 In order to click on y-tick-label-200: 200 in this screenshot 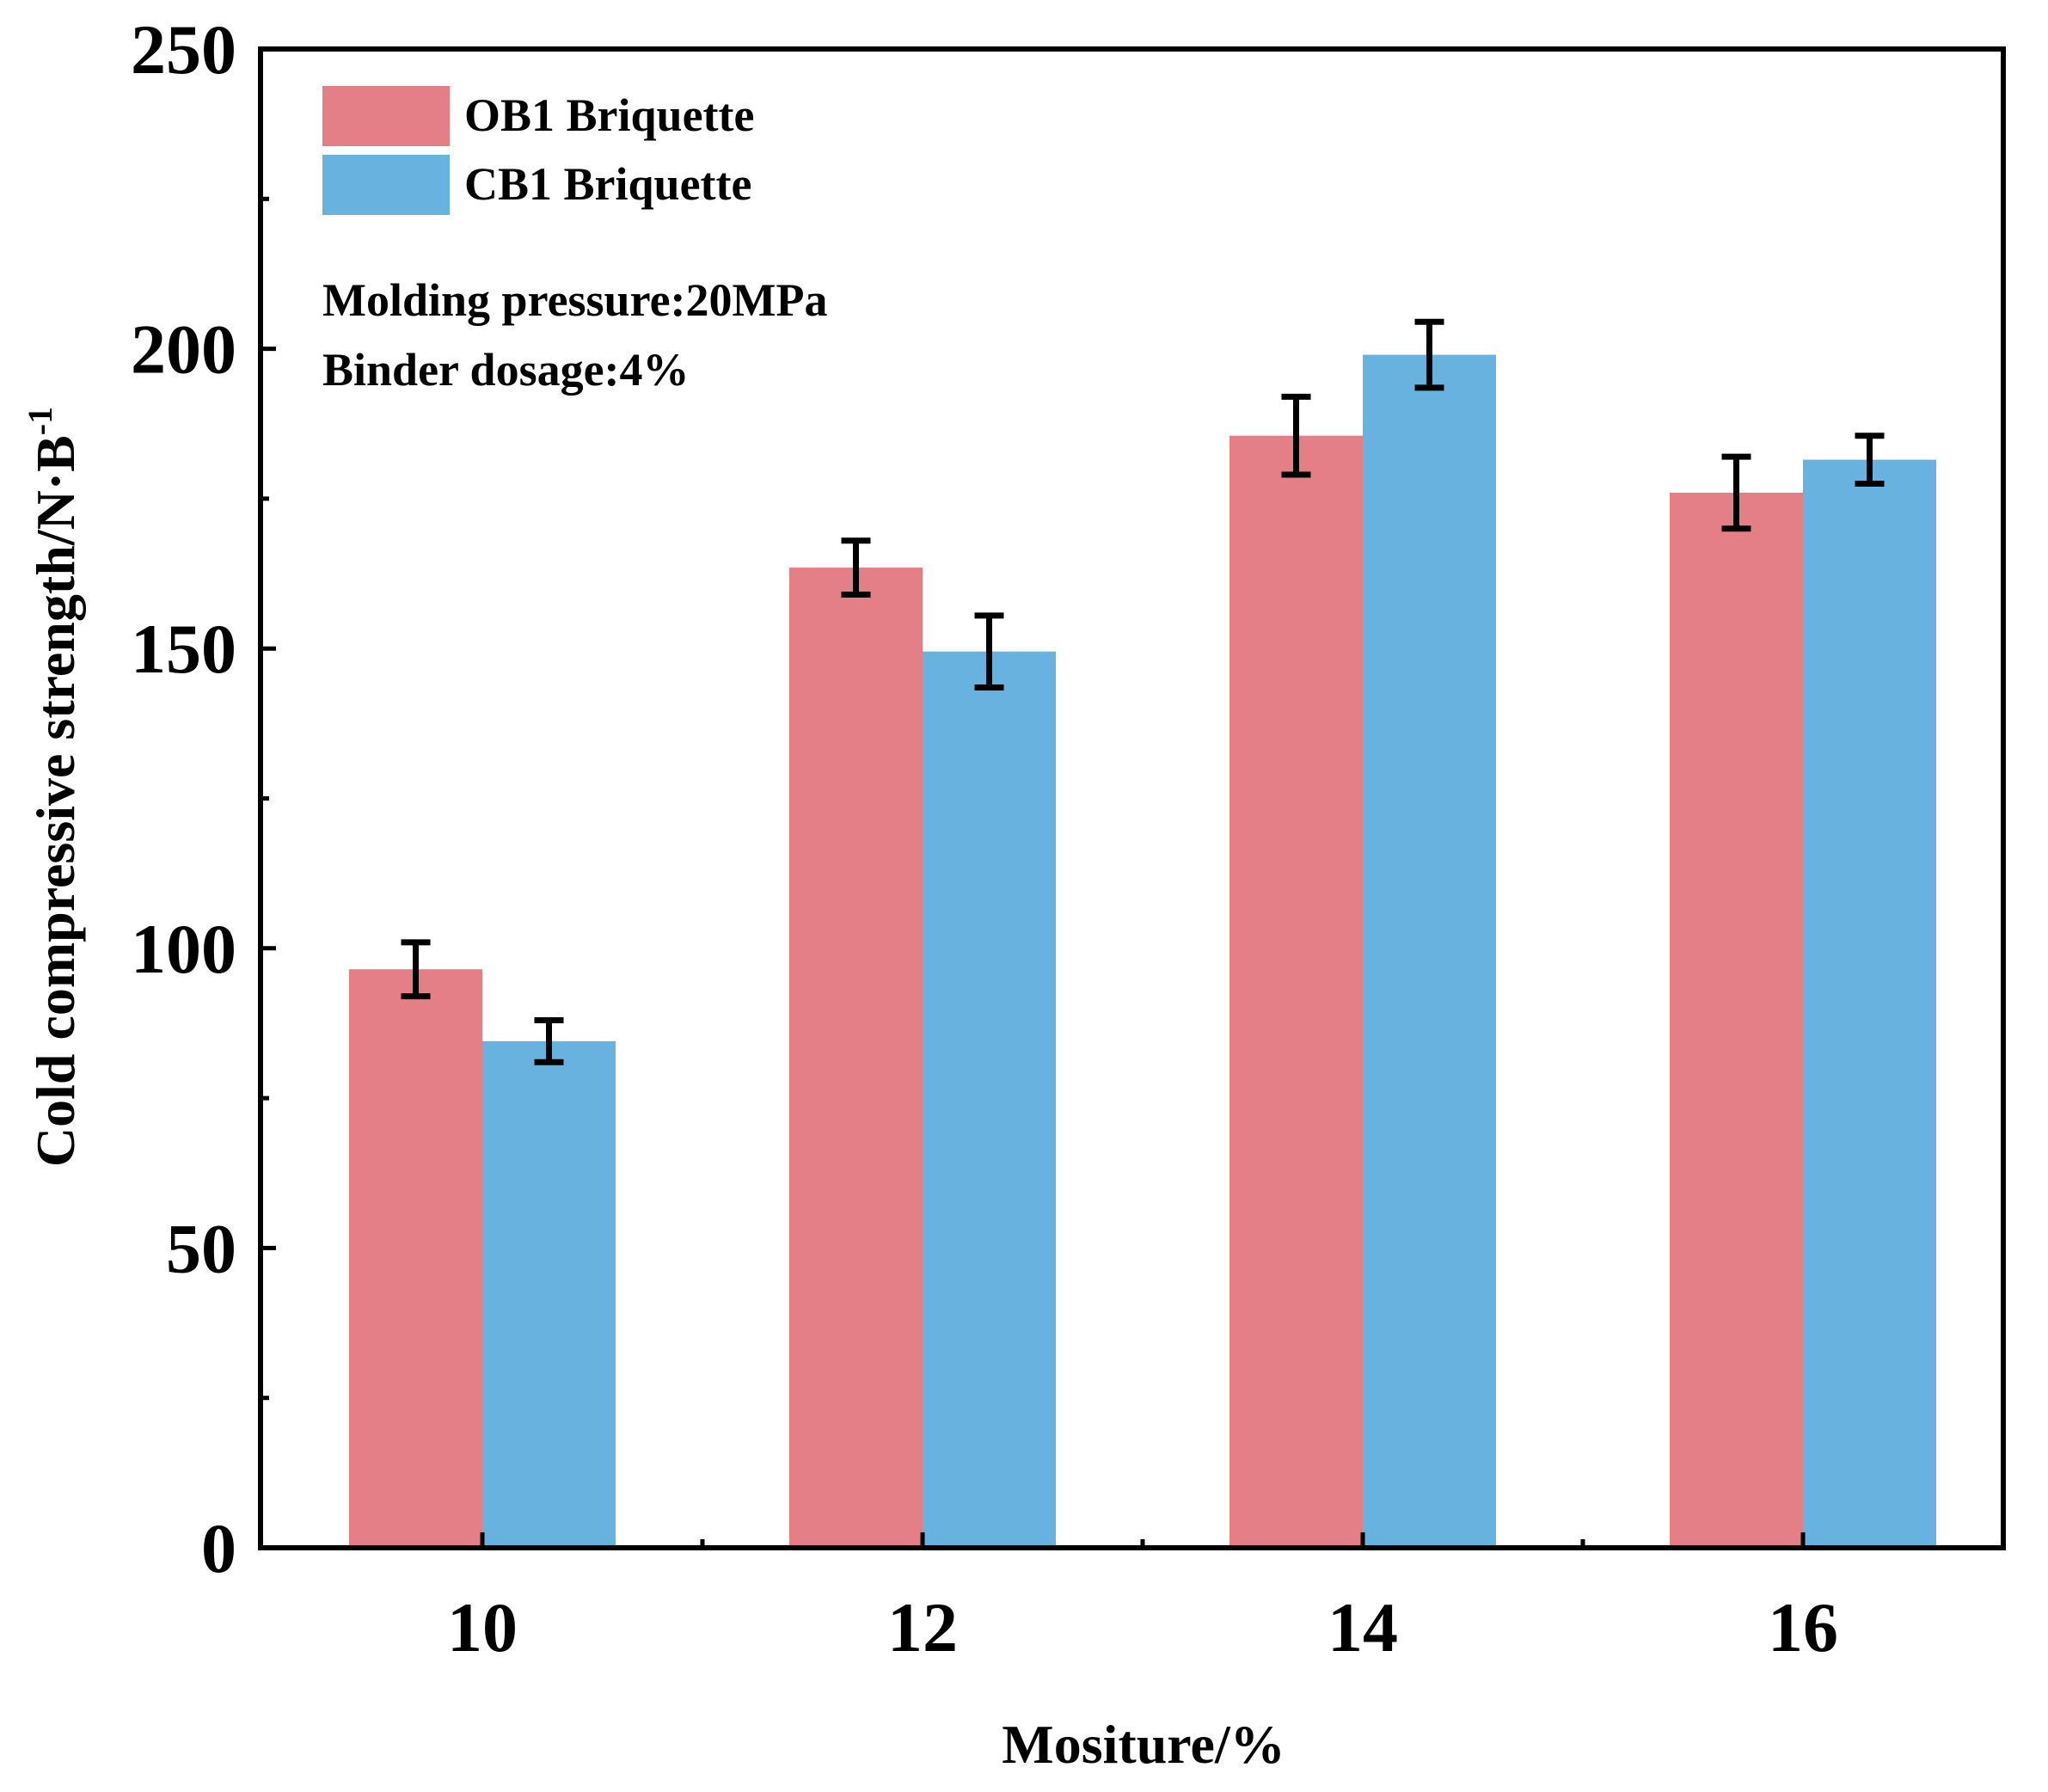, I will do `click(183, 349)`.